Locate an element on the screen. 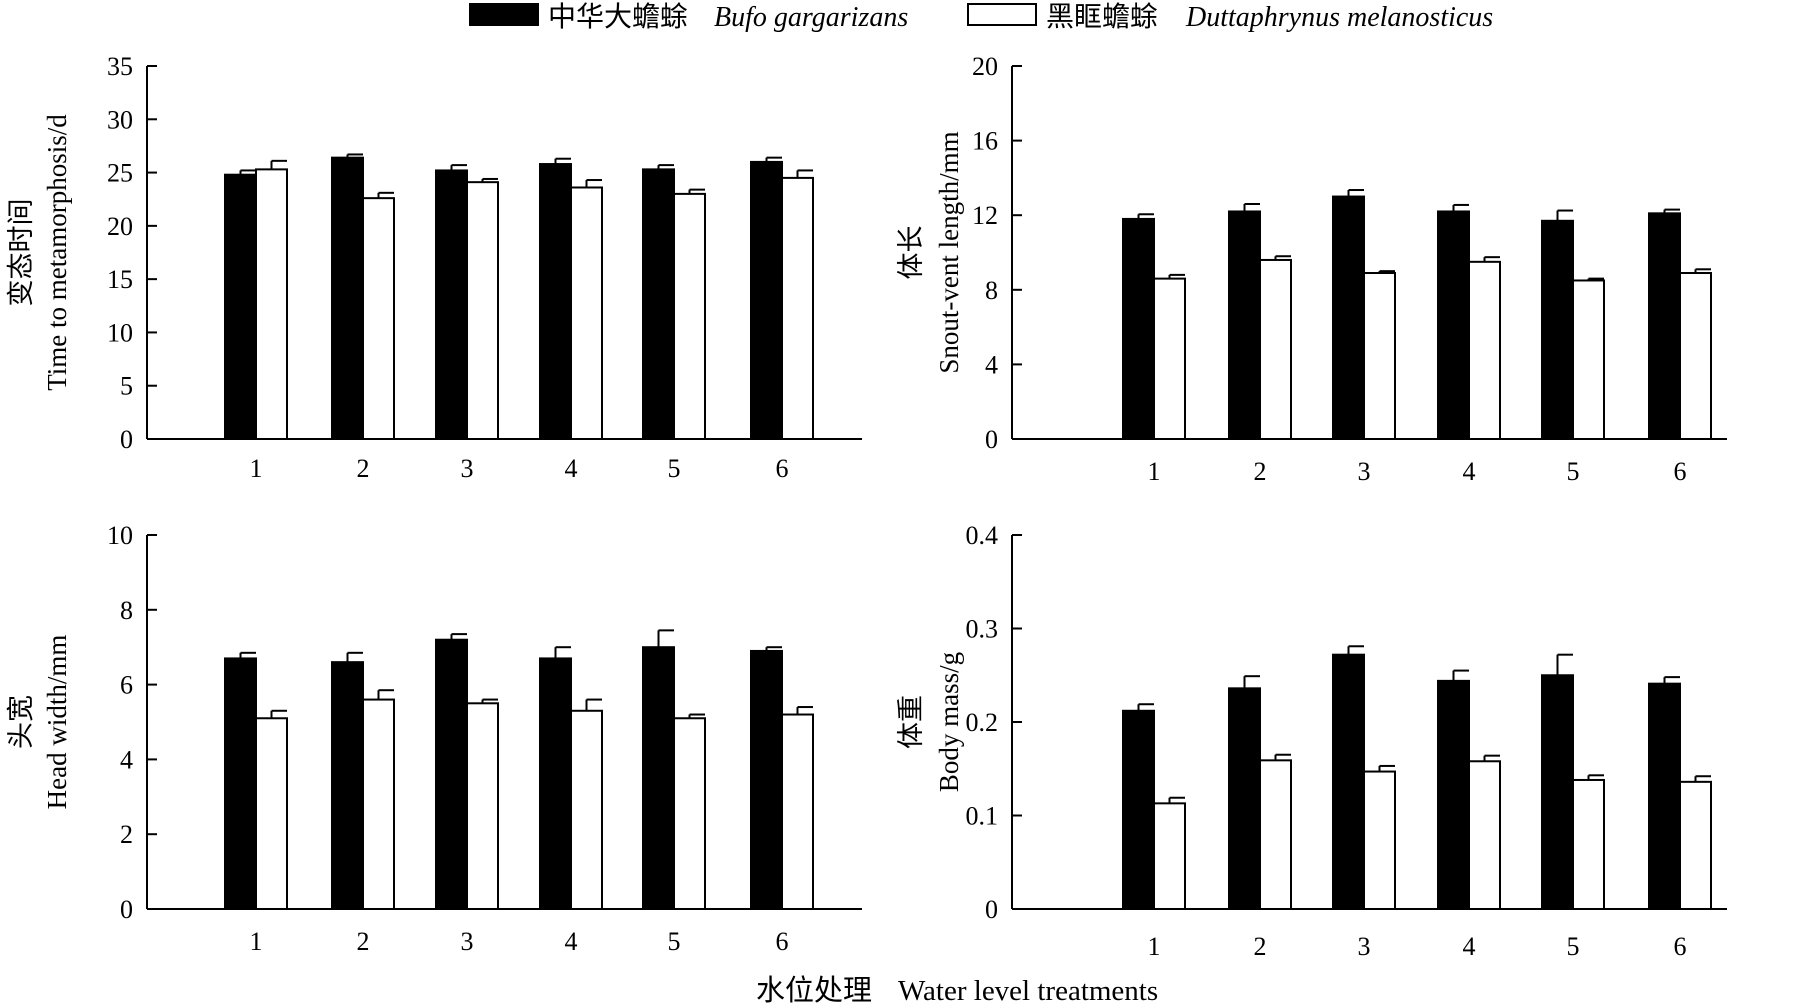 This screenshot has height=1004, width=1796. legend-label-bufo-latin: Bufo gargarizans is located at coordinates (811, 17).